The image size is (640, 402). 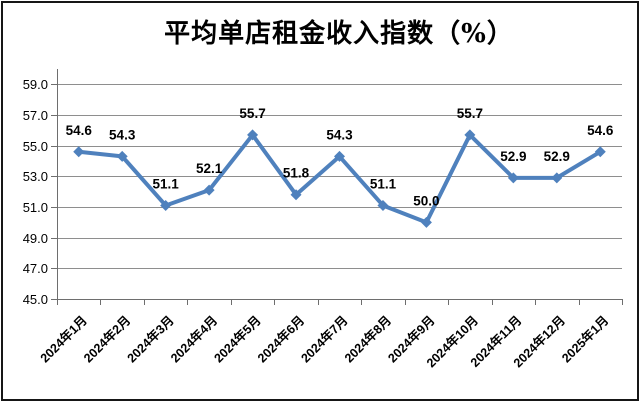 What do you see at coordinates (426, 200) in the screenshot?
I see `data-label: 50.0` at bounding box center [426, 200].